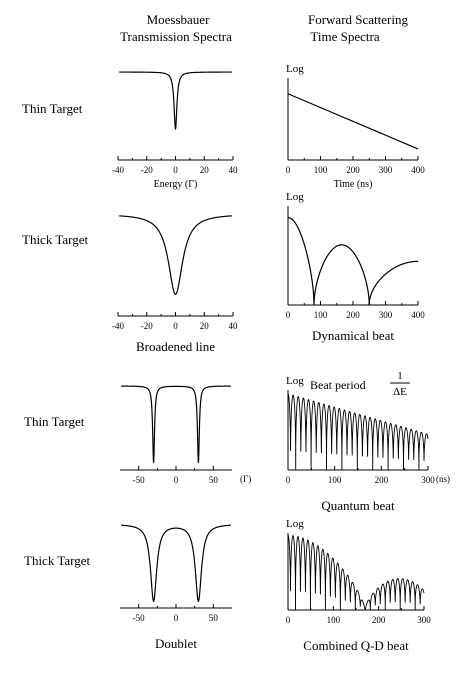 The width and height of the screenshot is (474, 674). What do you see at coordinates (321, 315) in the screenshot?
I see `time-thick-single-tick-label-1: 100` at bounding box center [321, 315].